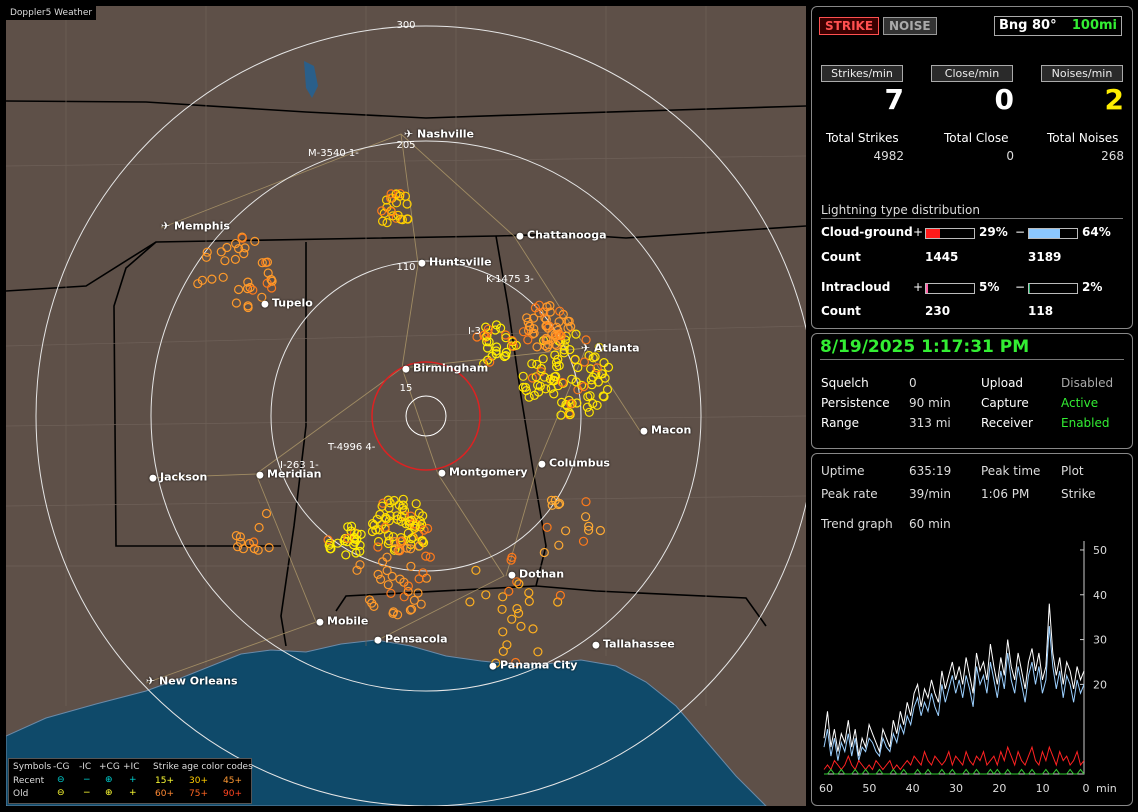 The width and height of the screenshot is (1138, 812). I want to click on ic-negative-pct: 2%, so click(1092, 287).